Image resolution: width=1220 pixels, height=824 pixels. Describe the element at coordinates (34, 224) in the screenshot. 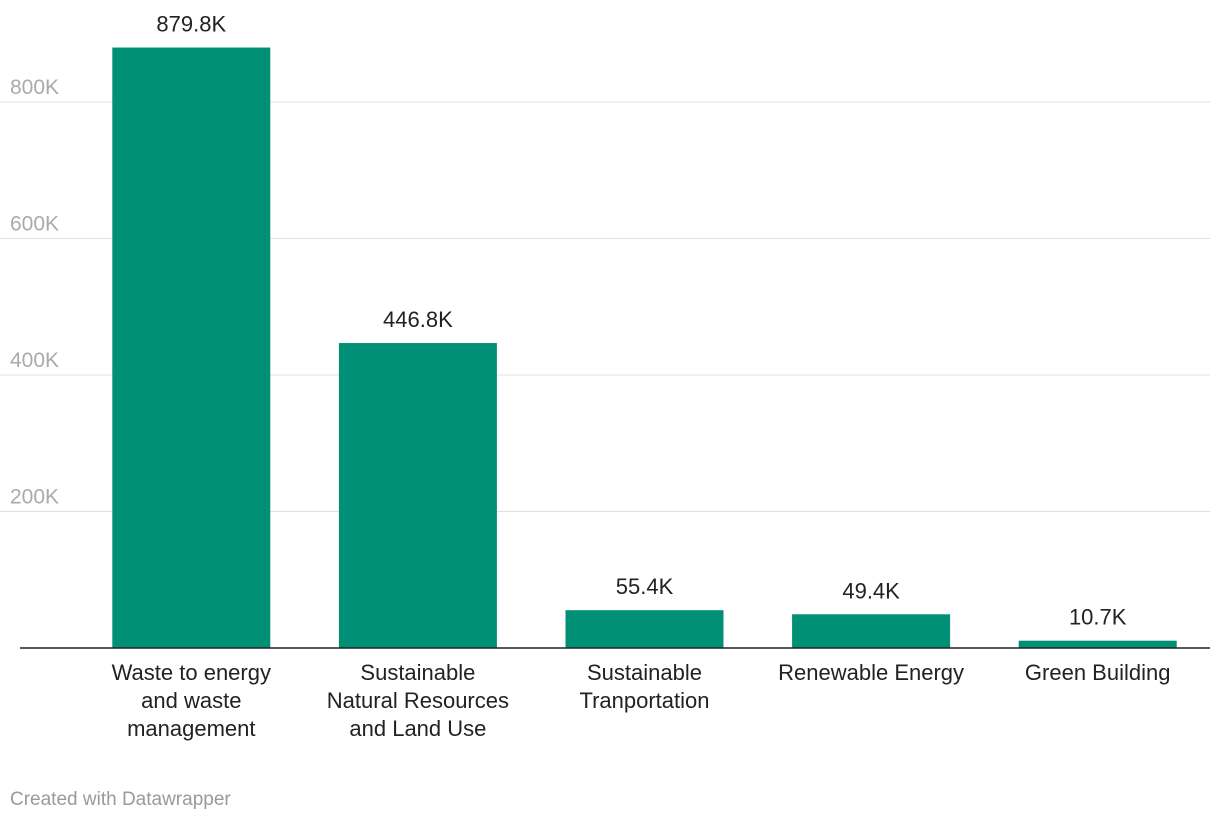

I see `y-tick-label: 600K` at that location.